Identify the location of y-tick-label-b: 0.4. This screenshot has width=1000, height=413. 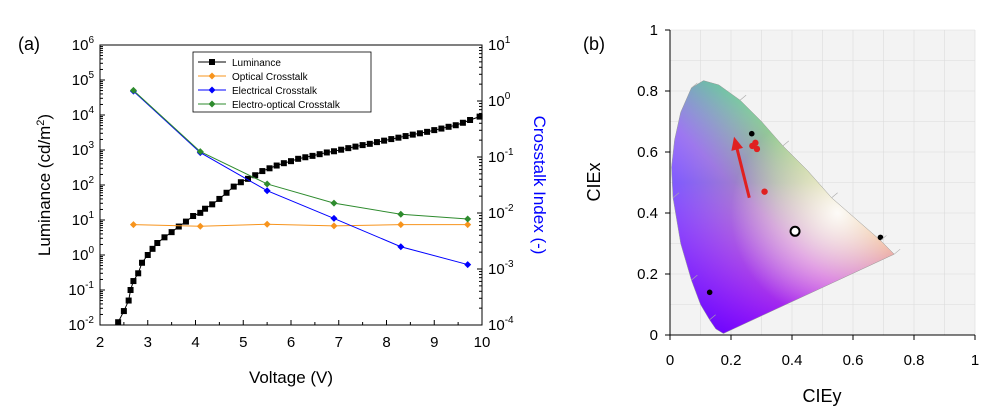
(647, 213).